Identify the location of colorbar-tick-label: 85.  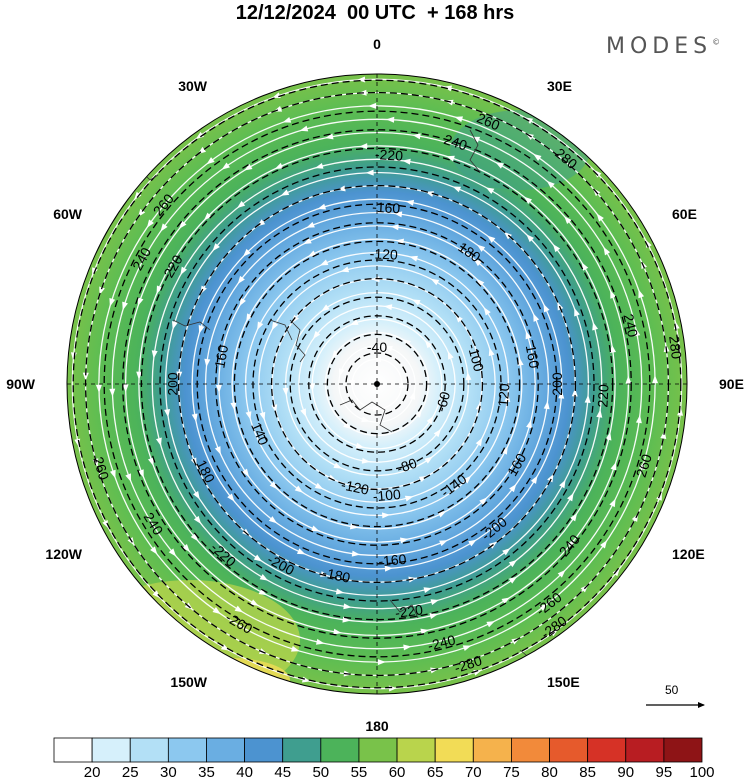
(587, 772).